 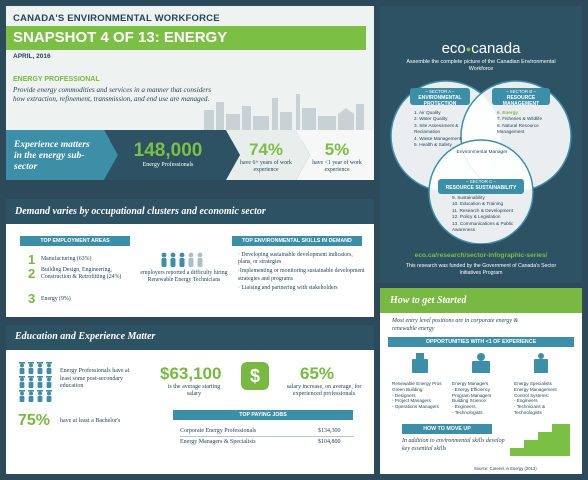 I want to click on dollar-icon: $, so click(x=255, y=376).